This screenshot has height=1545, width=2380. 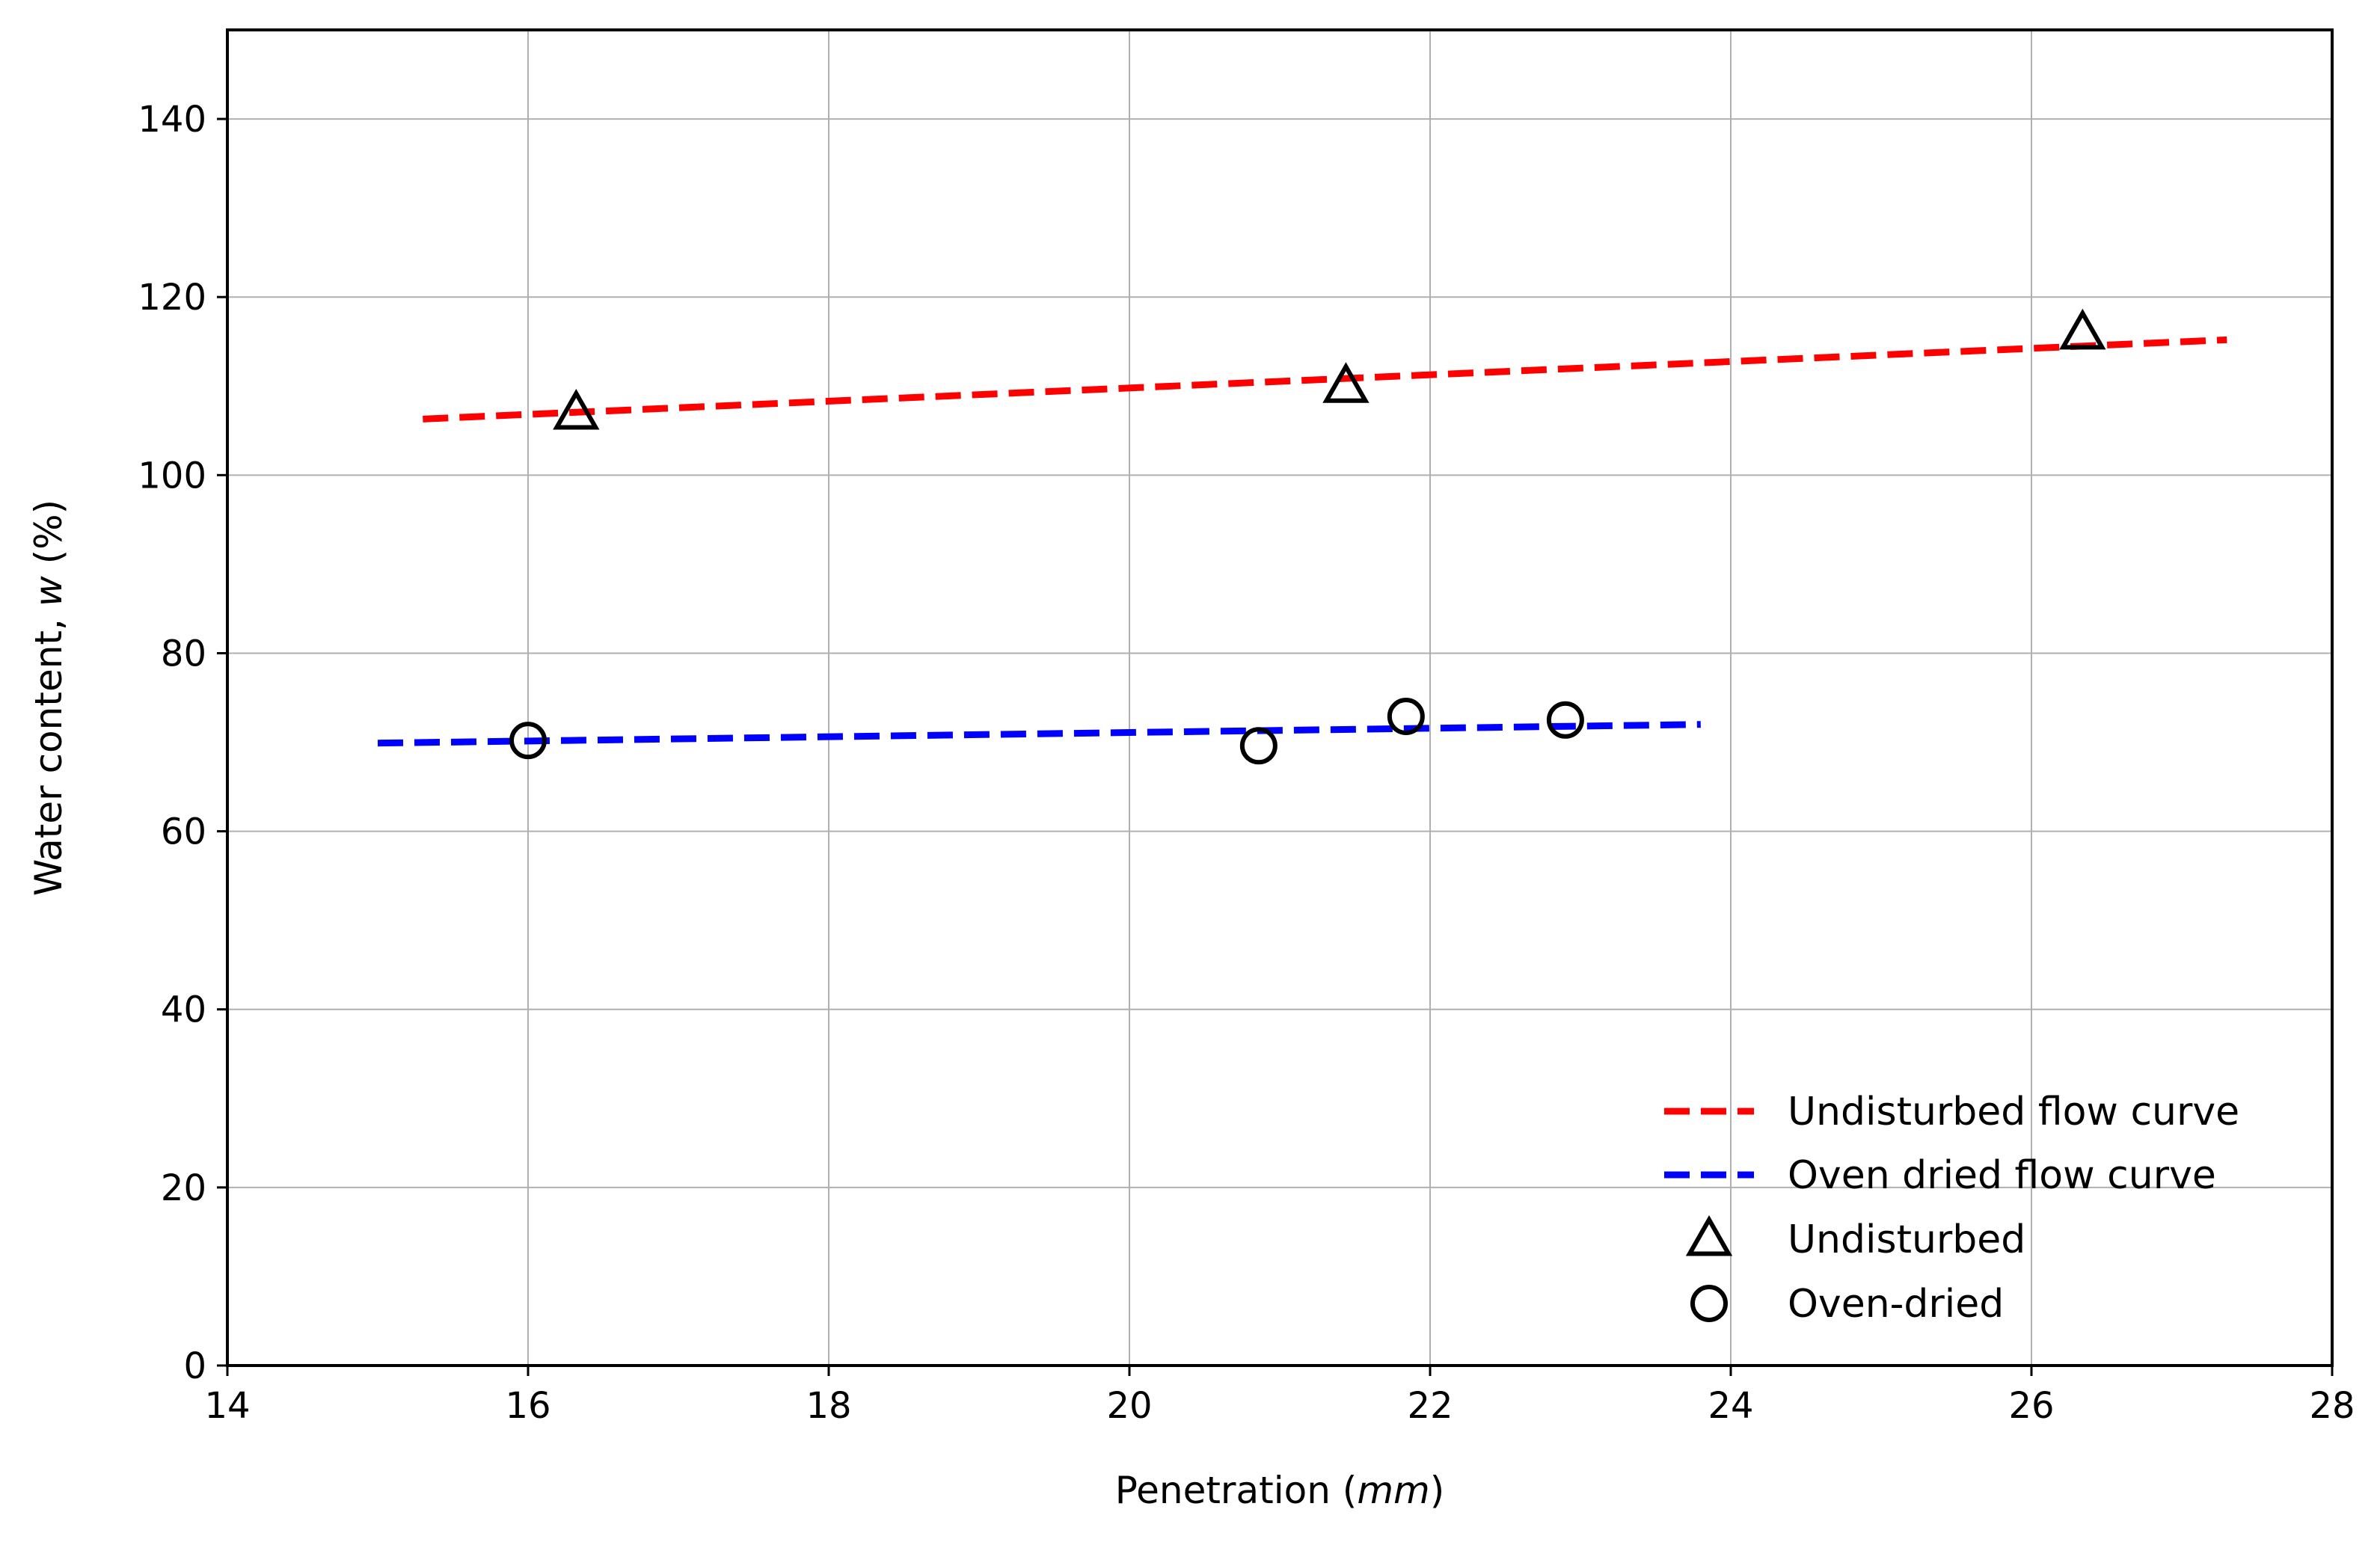 I want to click on legend-triangle-swatch, so click(x=1709, y=1235).